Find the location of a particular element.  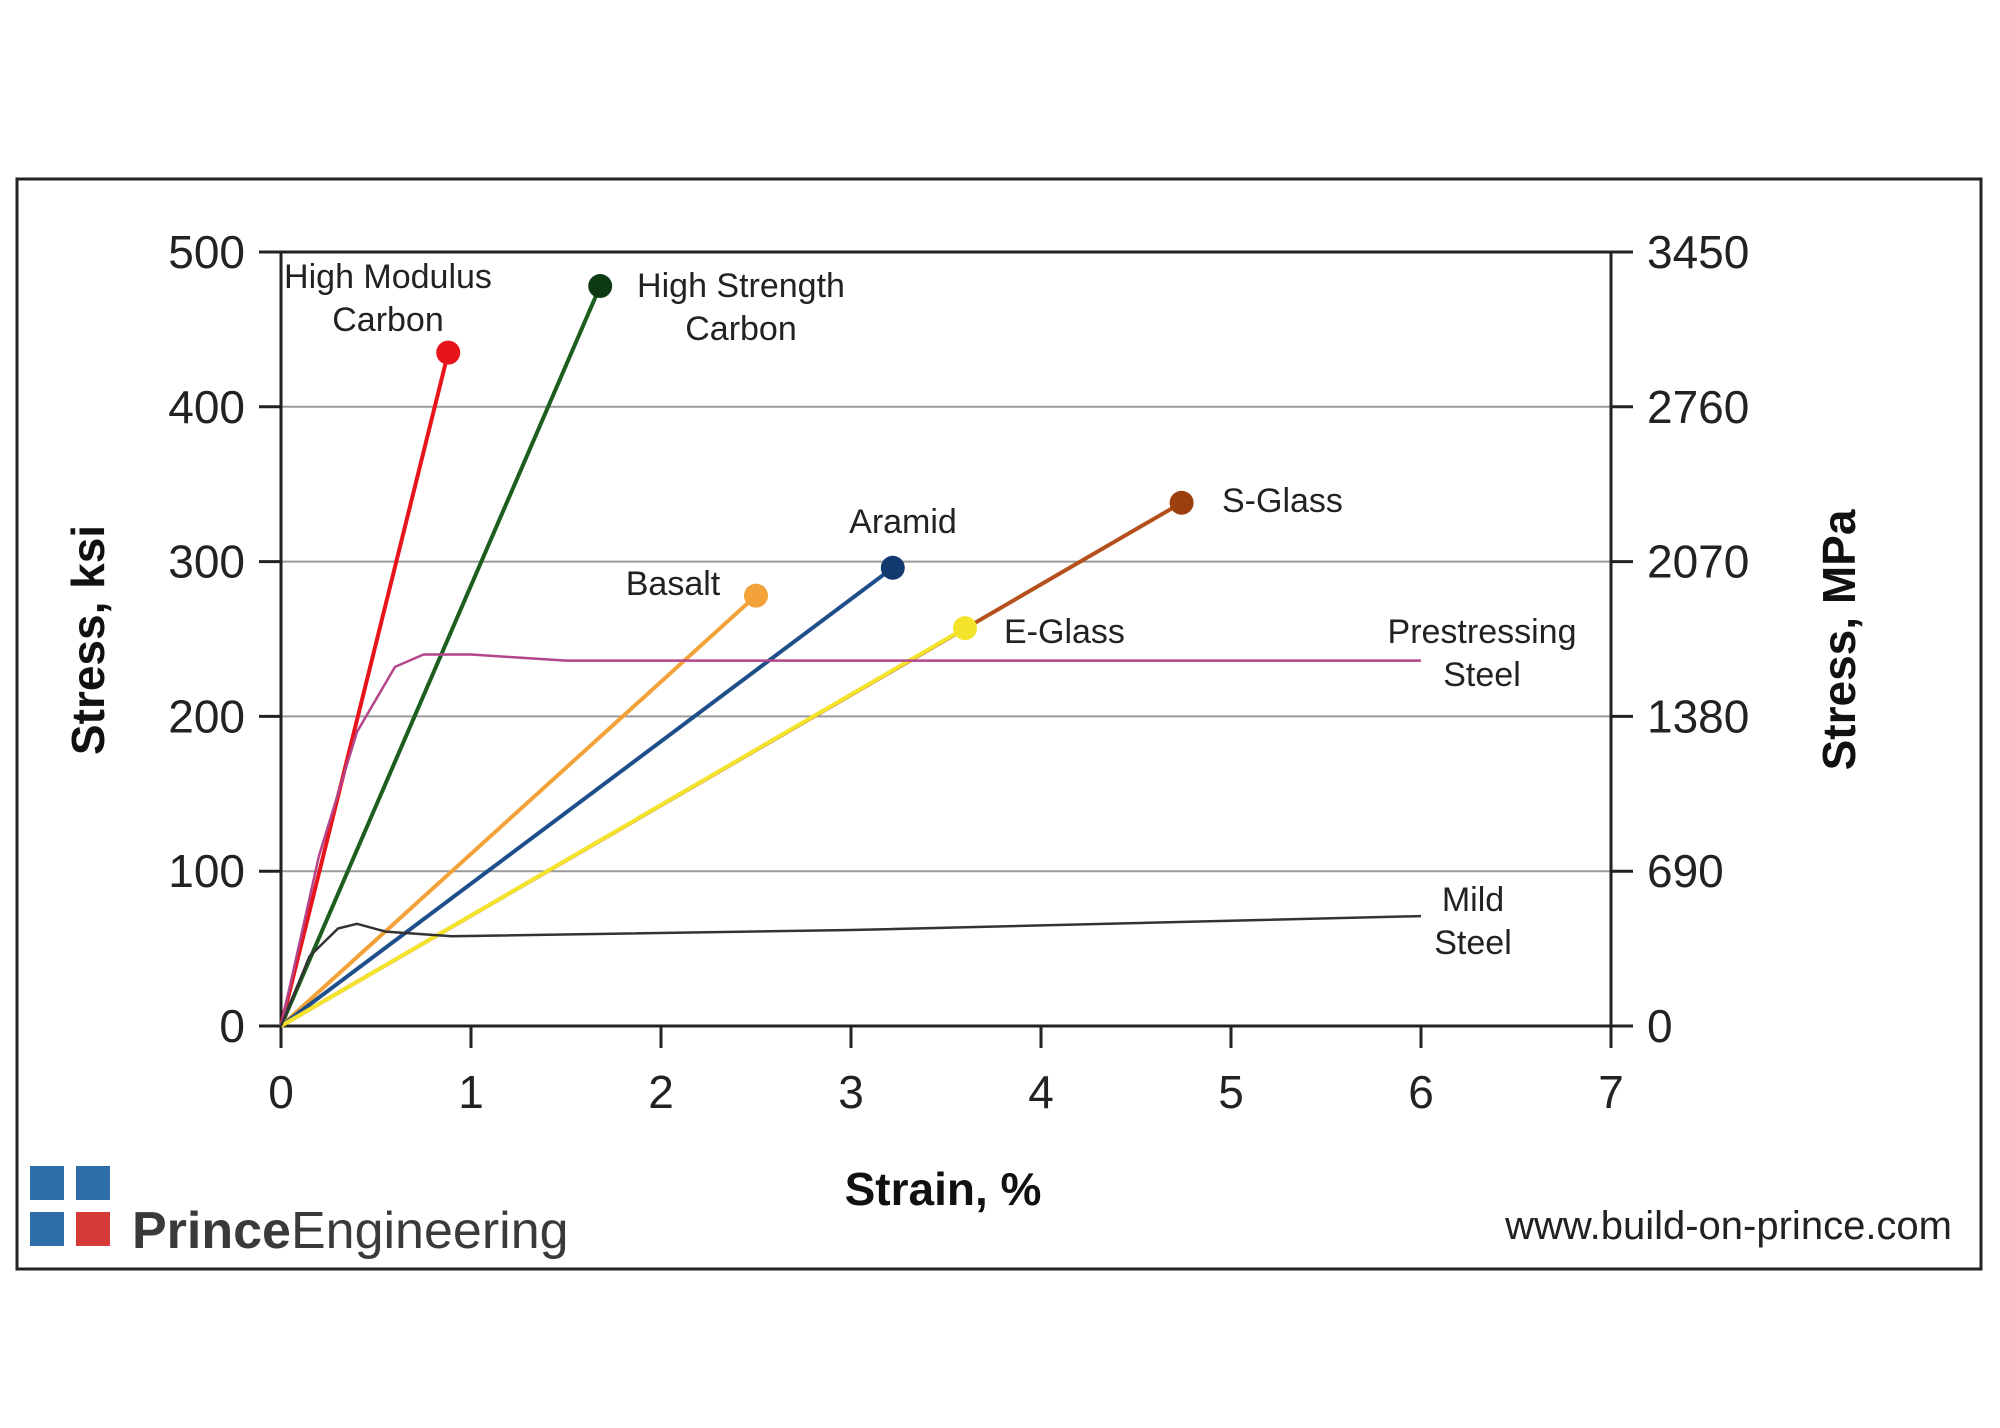

y2-tick-label: 1380 is located at coordinates (1698, 716).